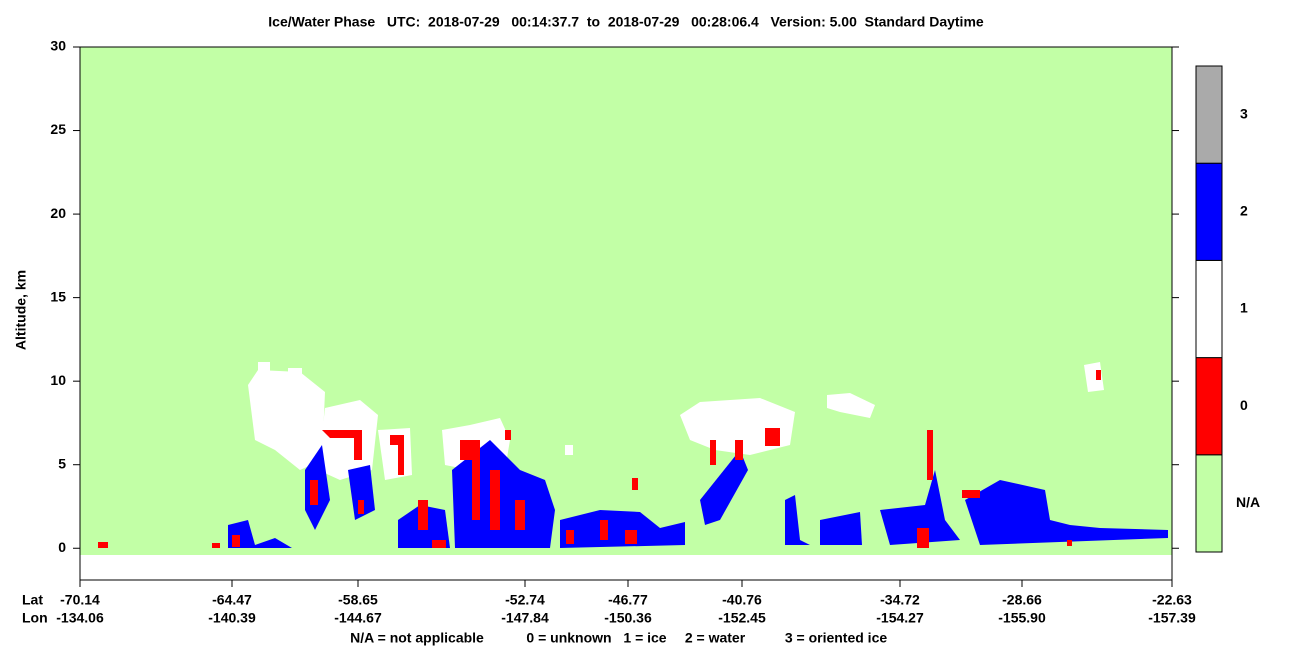 The image size is (1300, 672). Describe the element at coordinates (35, 618) in the screenshot. I see `lon-row-label: Lon` at that location.